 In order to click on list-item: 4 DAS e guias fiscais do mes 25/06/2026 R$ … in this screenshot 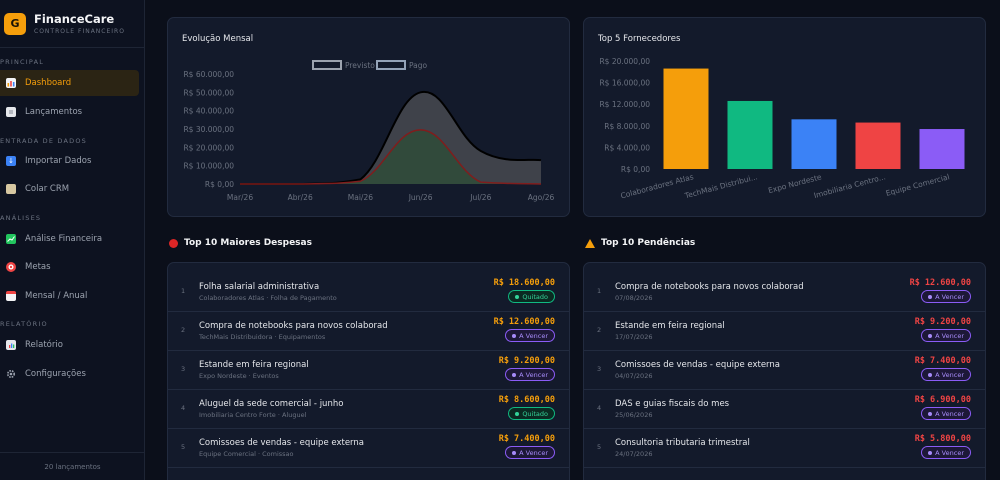, I will do `click(784, 409)`.